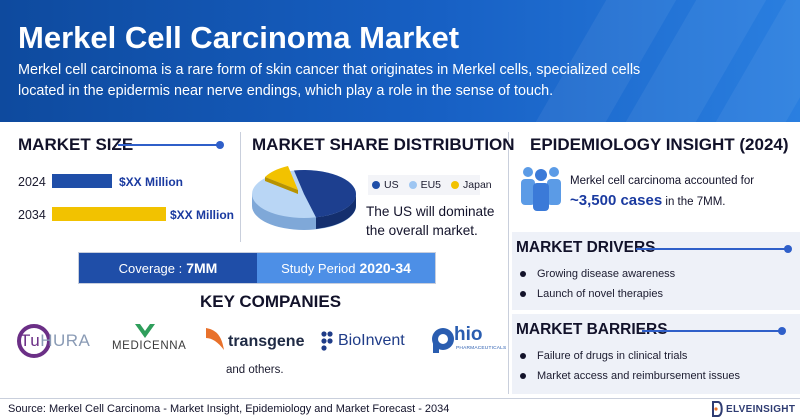  Describe the element at coordinates (304, 198) in the screenshot. I see `market-share-pie-chart` at that location.